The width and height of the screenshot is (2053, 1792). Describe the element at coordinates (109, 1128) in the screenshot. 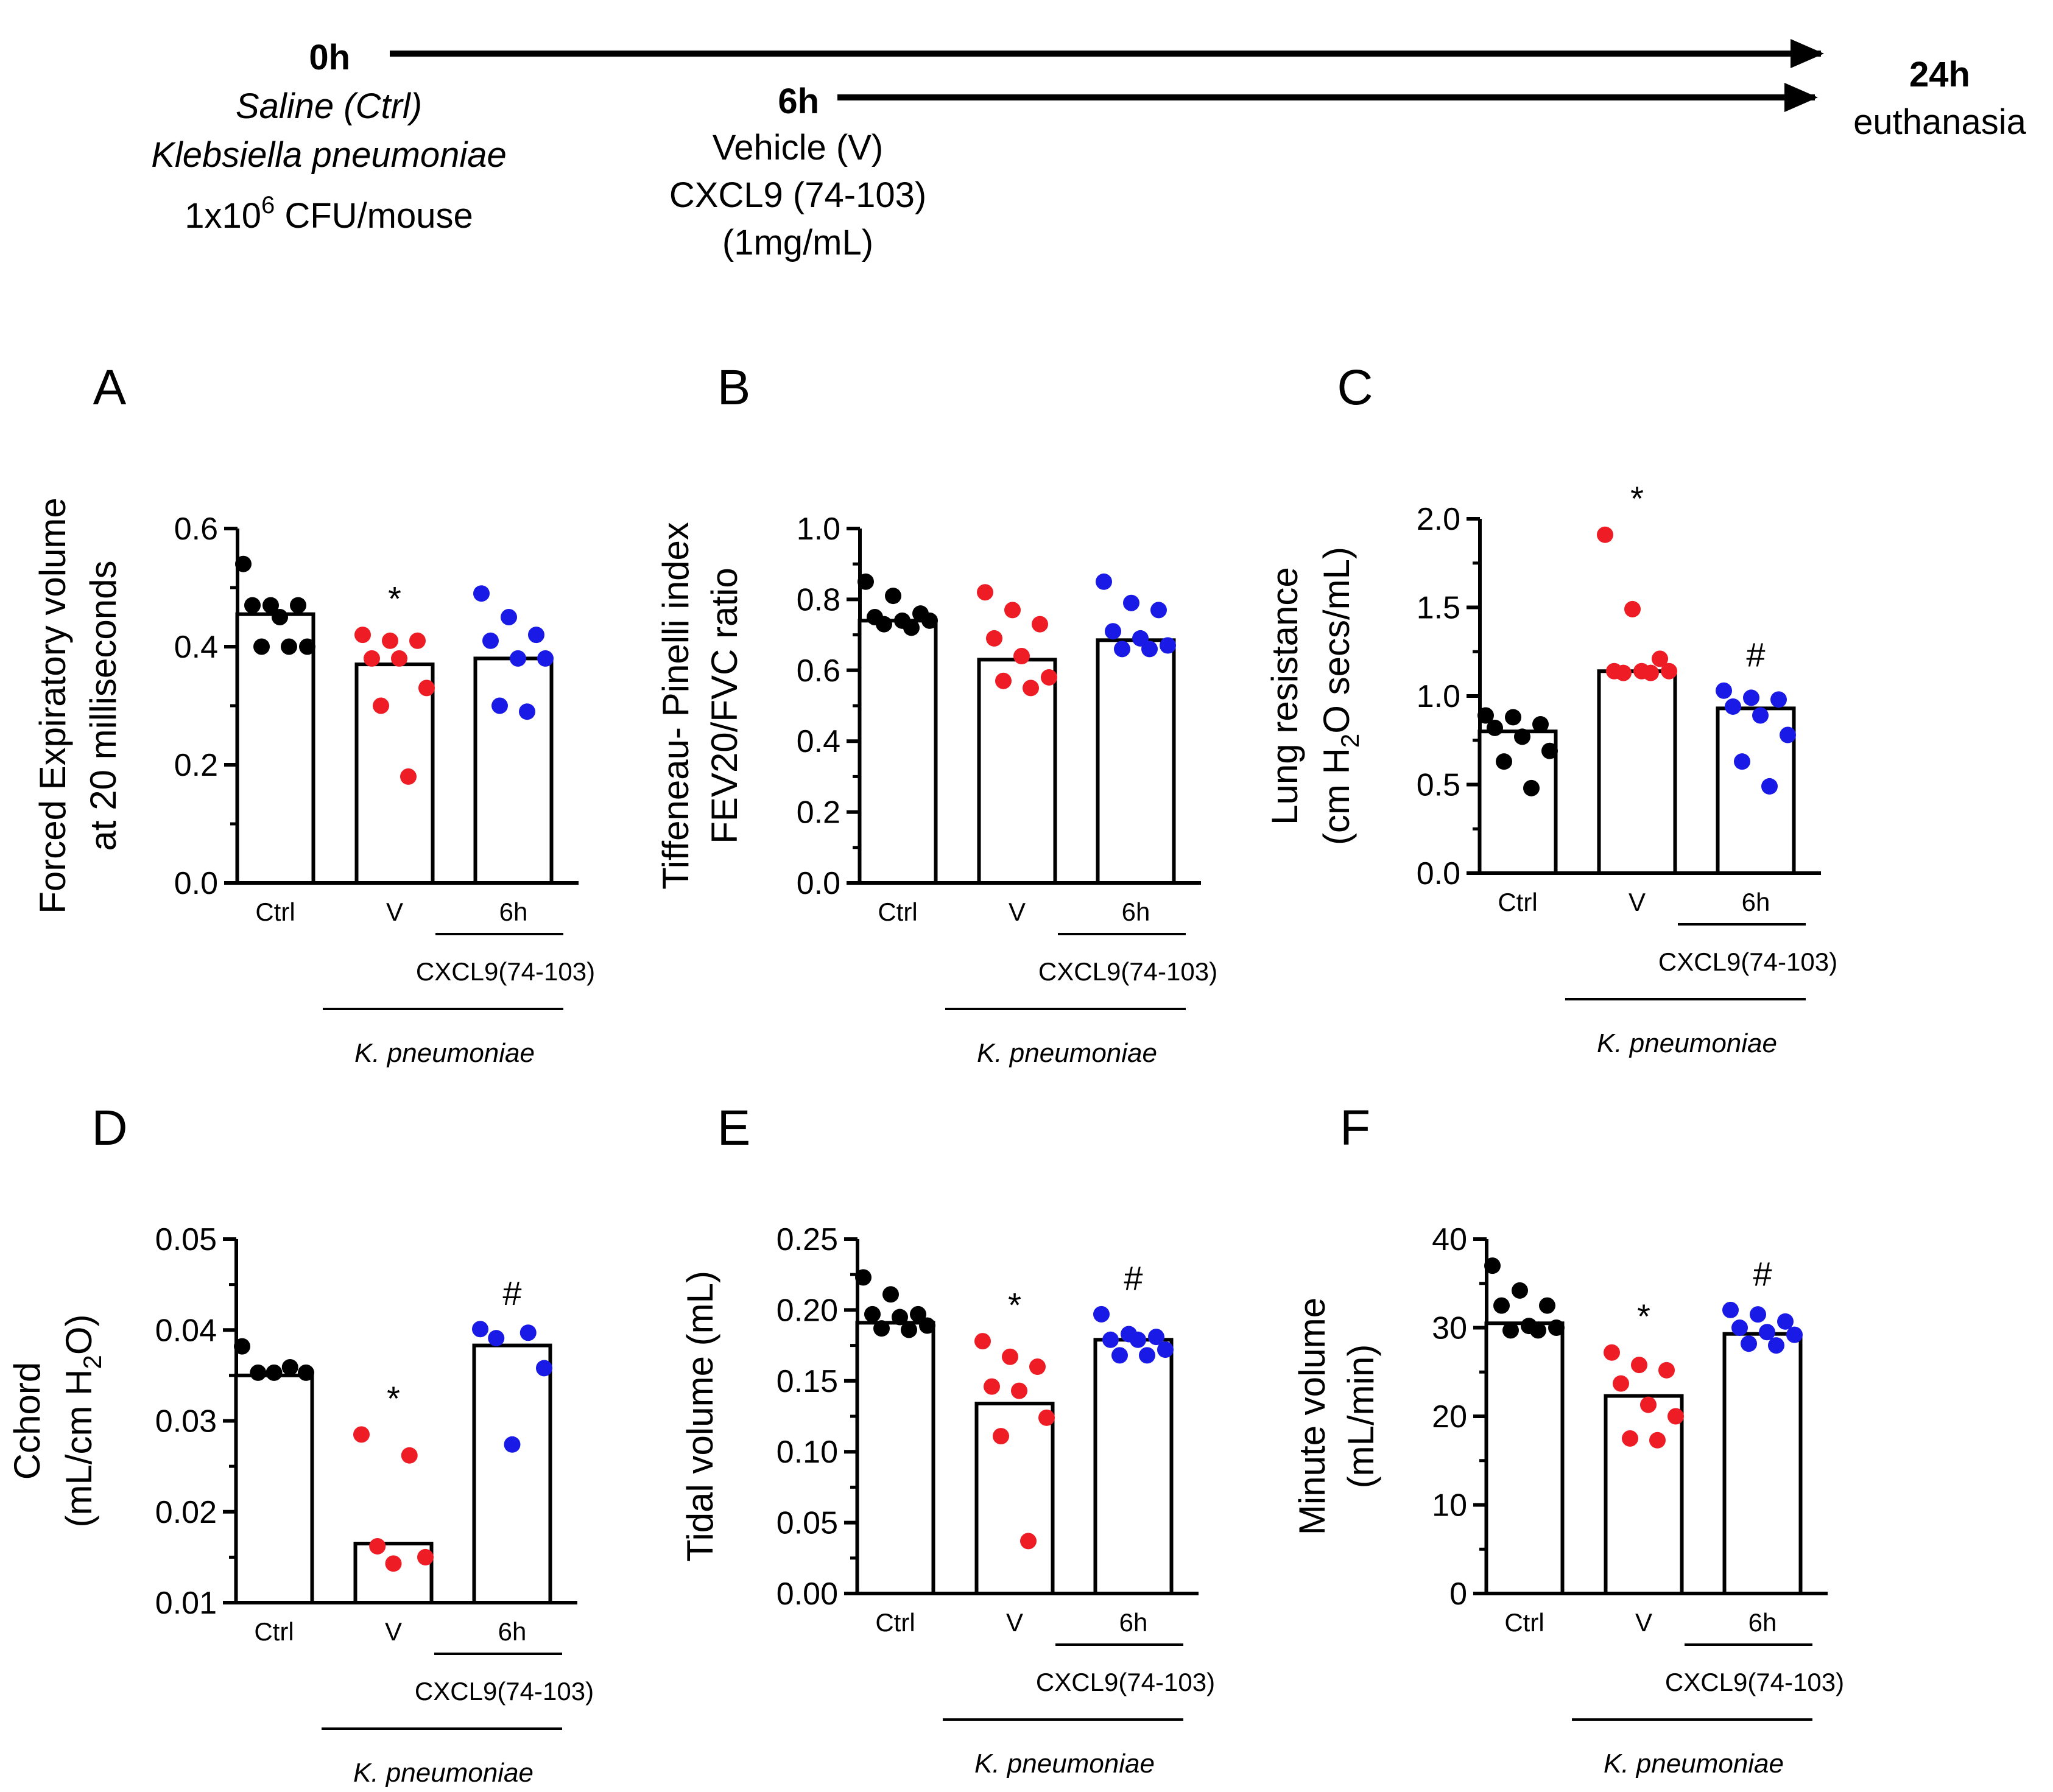

I see `panel-letter: D` at that location.